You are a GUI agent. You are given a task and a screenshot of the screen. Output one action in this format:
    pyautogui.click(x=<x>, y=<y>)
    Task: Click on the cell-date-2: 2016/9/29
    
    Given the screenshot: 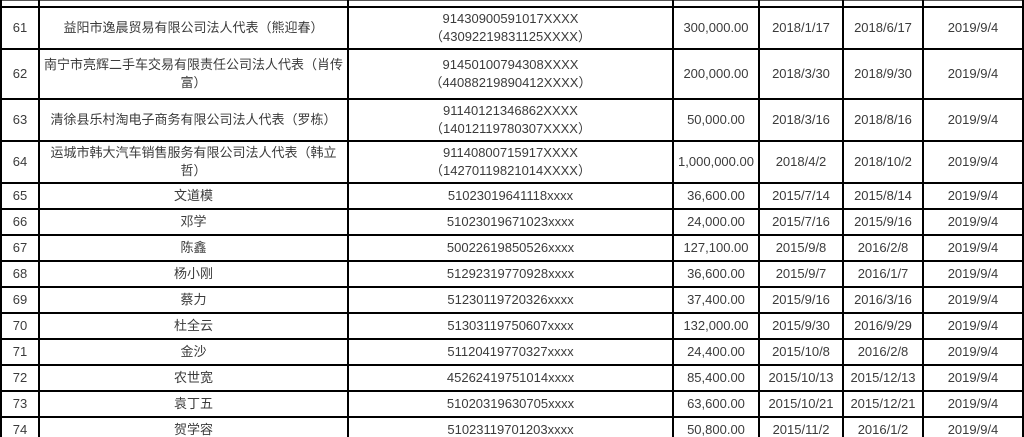 What is the action you would take?
    pyautogui.click(x=883, y=326)
    